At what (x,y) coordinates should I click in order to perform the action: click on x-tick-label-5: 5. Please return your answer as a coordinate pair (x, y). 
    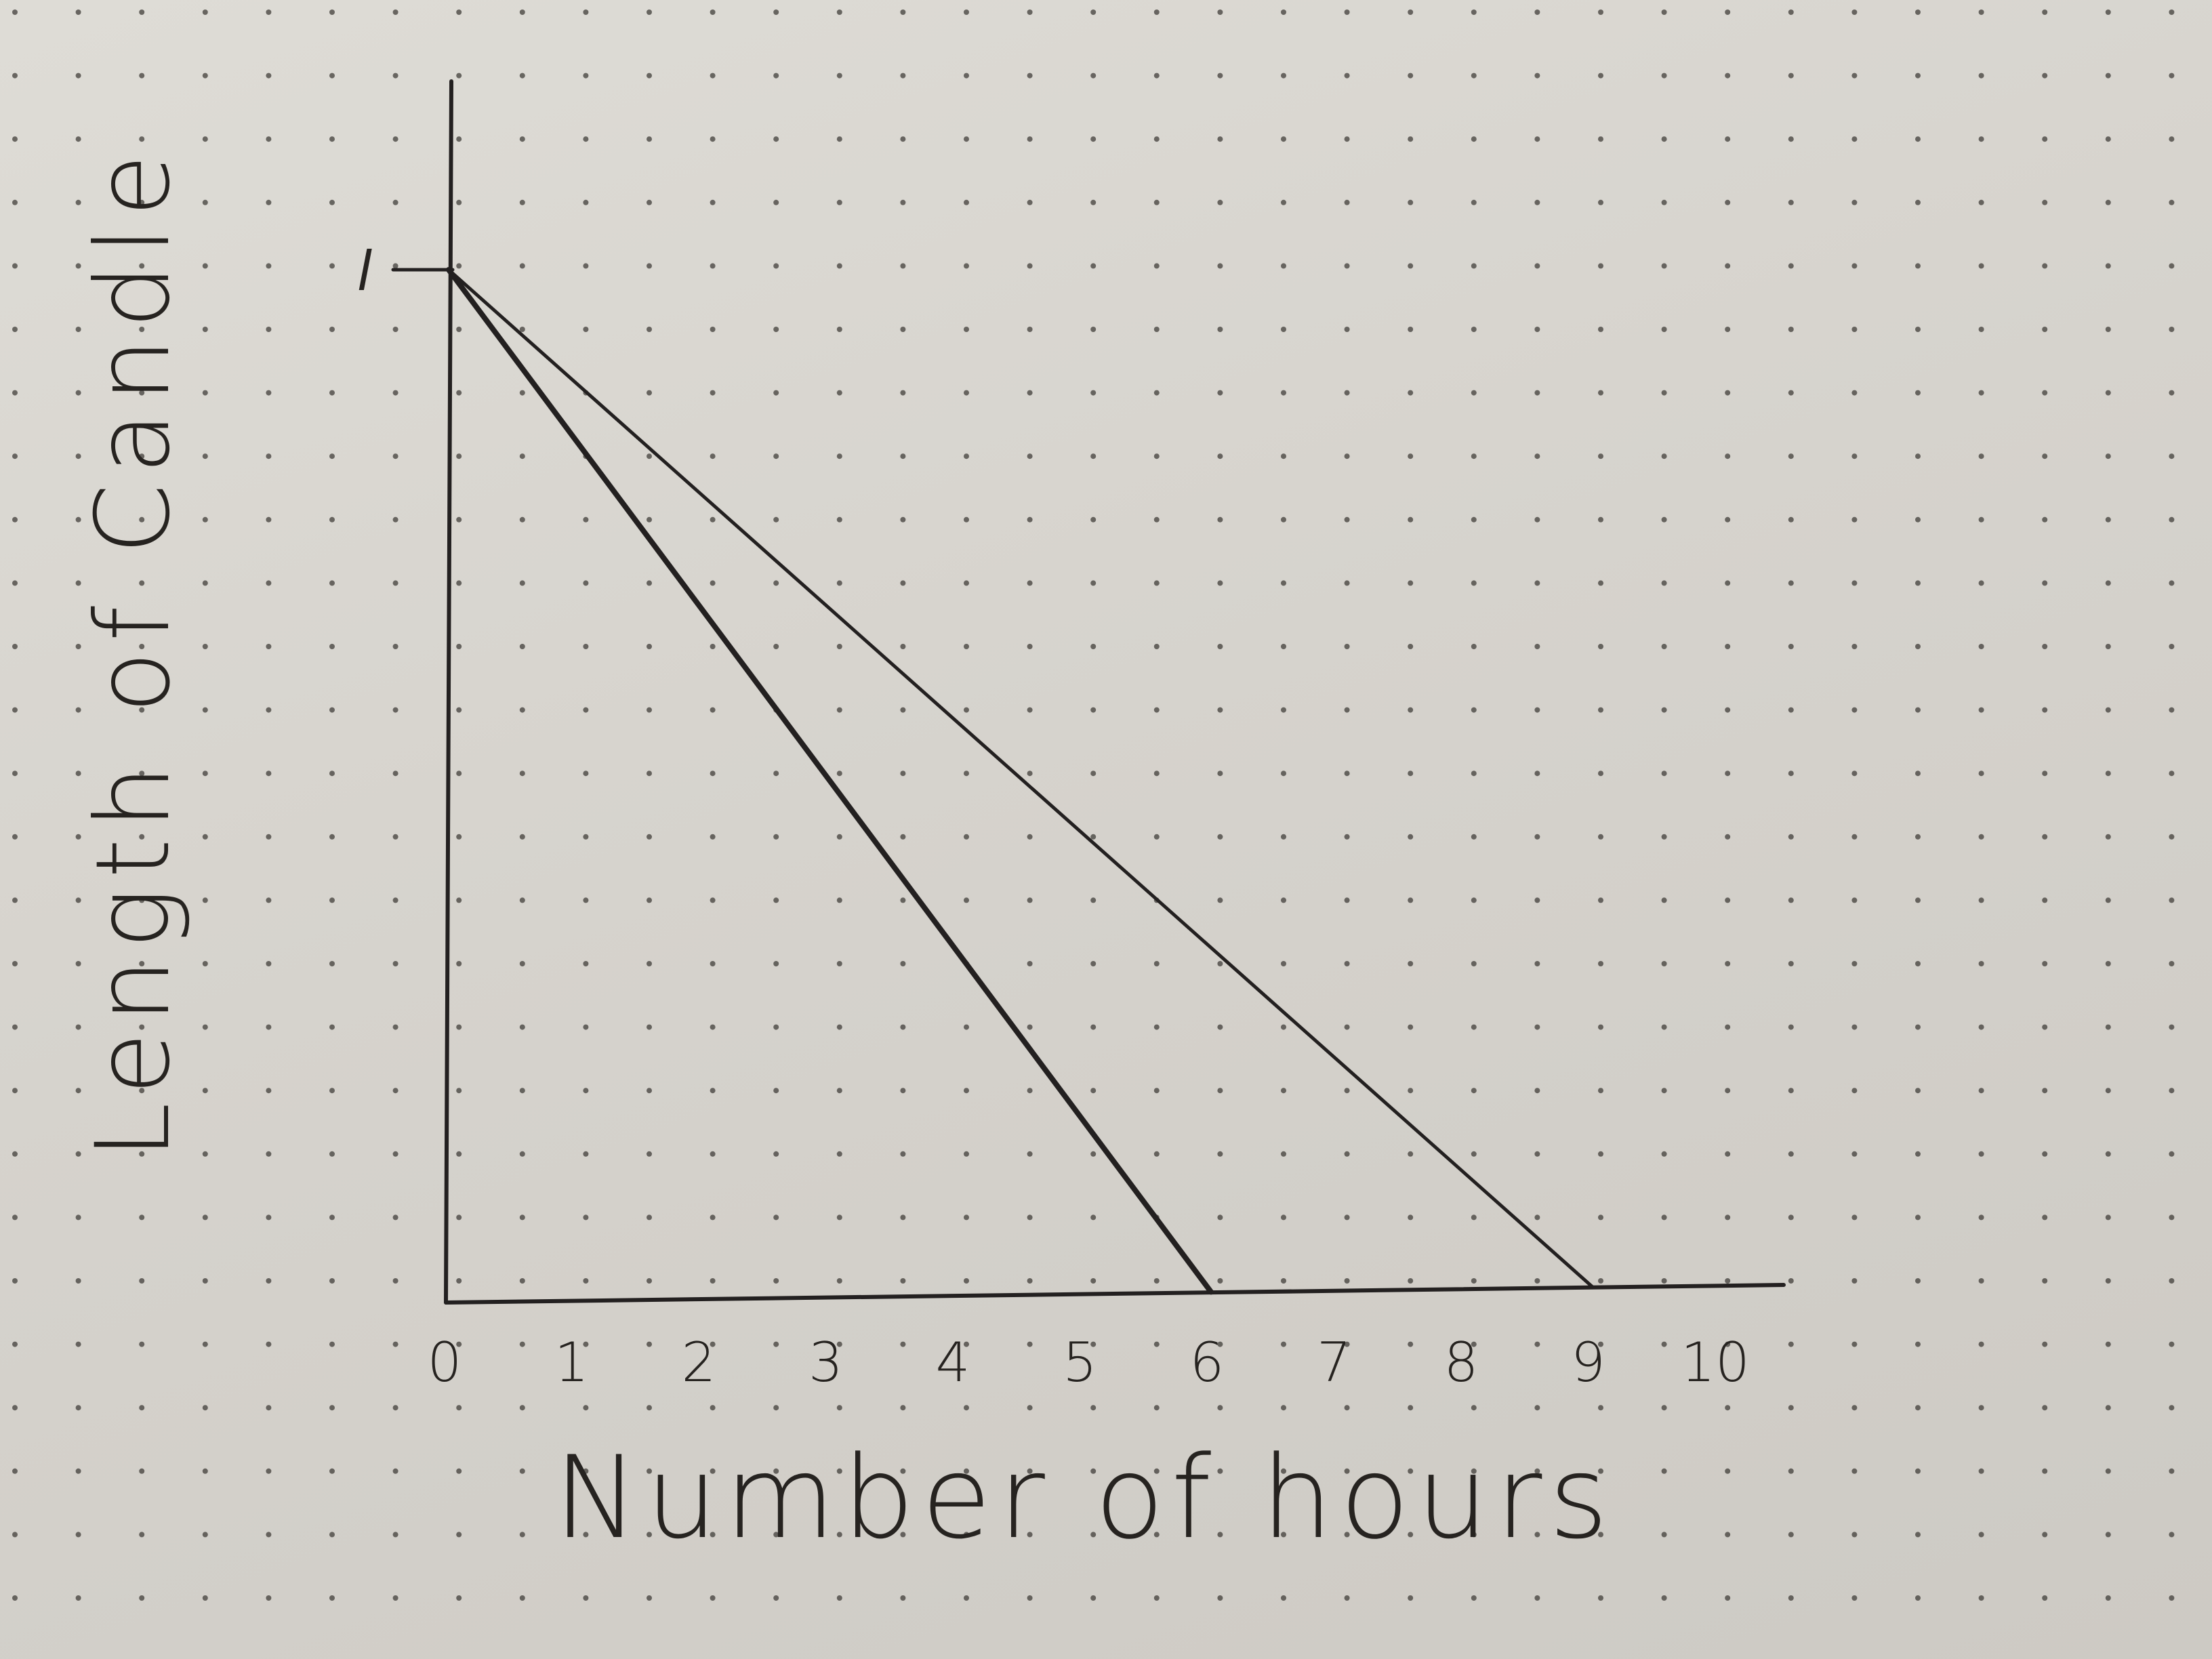
    Looking at the image, I should click on (1080, 1362).